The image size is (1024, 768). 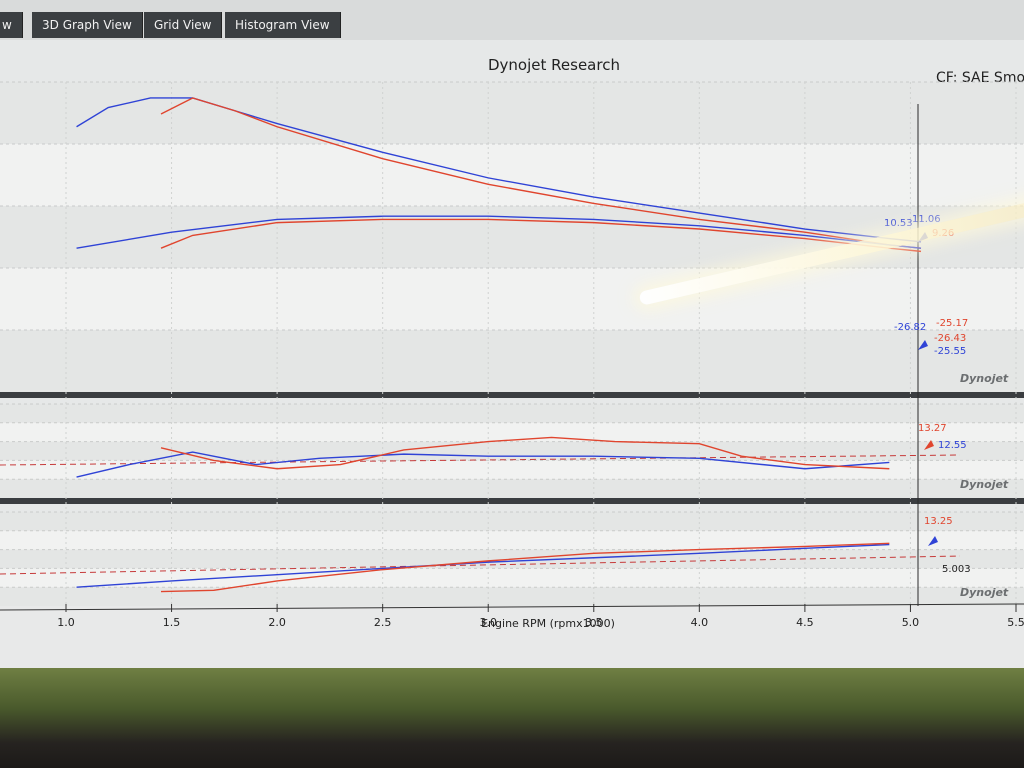 I want to click on reference-line, so click(x=480, y=565).